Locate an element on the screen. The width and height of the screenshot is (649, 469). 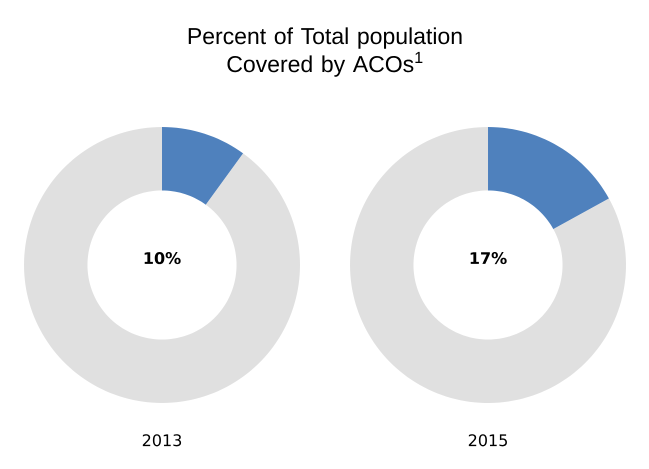
chart-title: Percent of Total population Covered by ACOs$^{1}$ is located at coordinates (325, 52).